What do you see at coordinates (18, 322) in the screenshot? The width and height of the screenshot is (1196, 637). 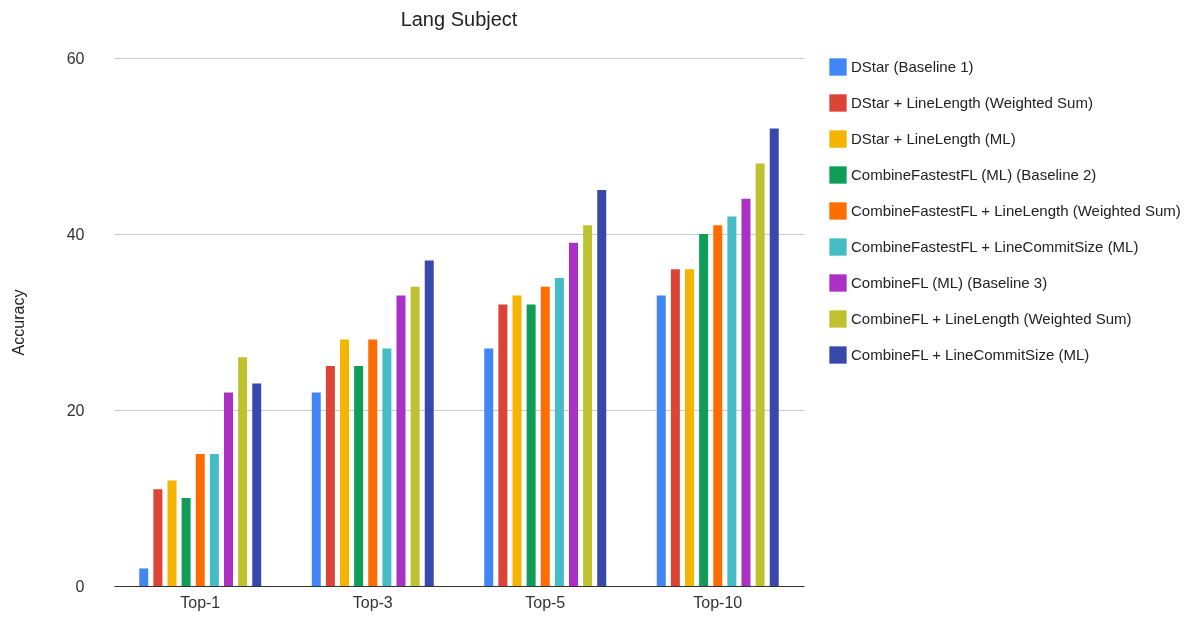 I see `y-axis-title: Accuracy` at bounding box center [18, 322].